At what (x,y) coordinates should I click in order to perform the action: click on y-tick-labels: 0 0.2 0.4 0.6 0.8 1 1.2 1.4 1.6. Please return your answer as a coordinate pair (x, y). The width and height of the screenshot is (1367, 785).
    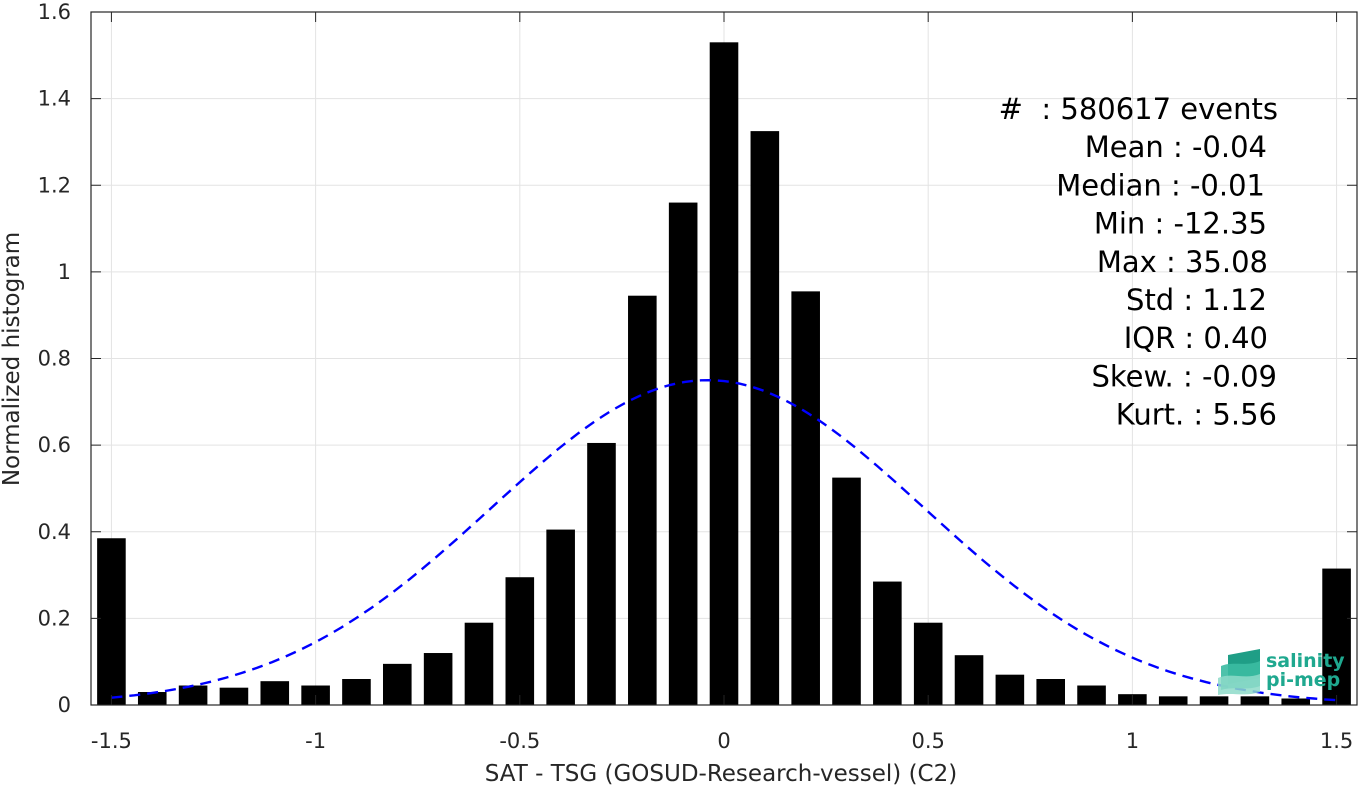
    Looking at the image, I should click on (54, 358).